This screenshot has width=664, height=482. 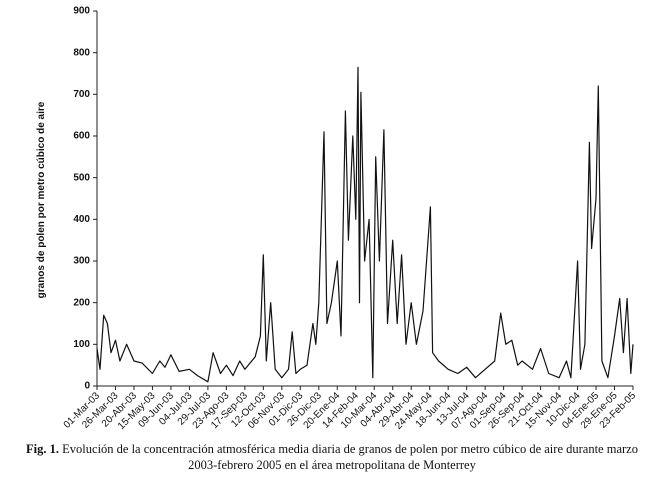 I want to click on y-tick-label: 400, so click(x=81, y=219).